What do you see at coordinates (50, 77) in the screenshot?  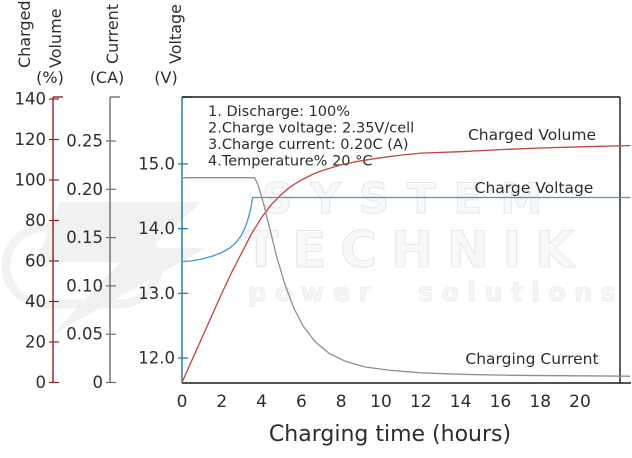 I see `volume-axis-unit: (%)` at bounding box center [50, 77].